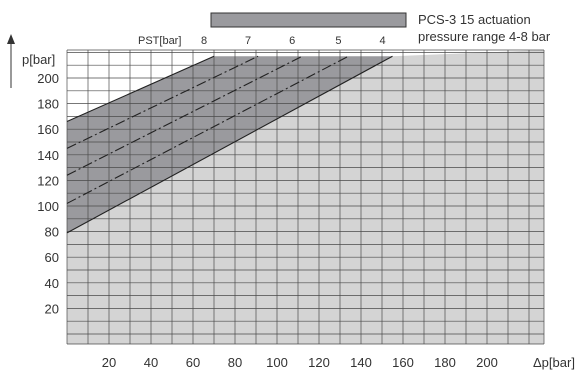  What do you see at coordinates (48, 193) in the screenshot?
I see `y-axis: 20 40 60 80 100 120 140 160 180 200` at bounding box center [48, 193].